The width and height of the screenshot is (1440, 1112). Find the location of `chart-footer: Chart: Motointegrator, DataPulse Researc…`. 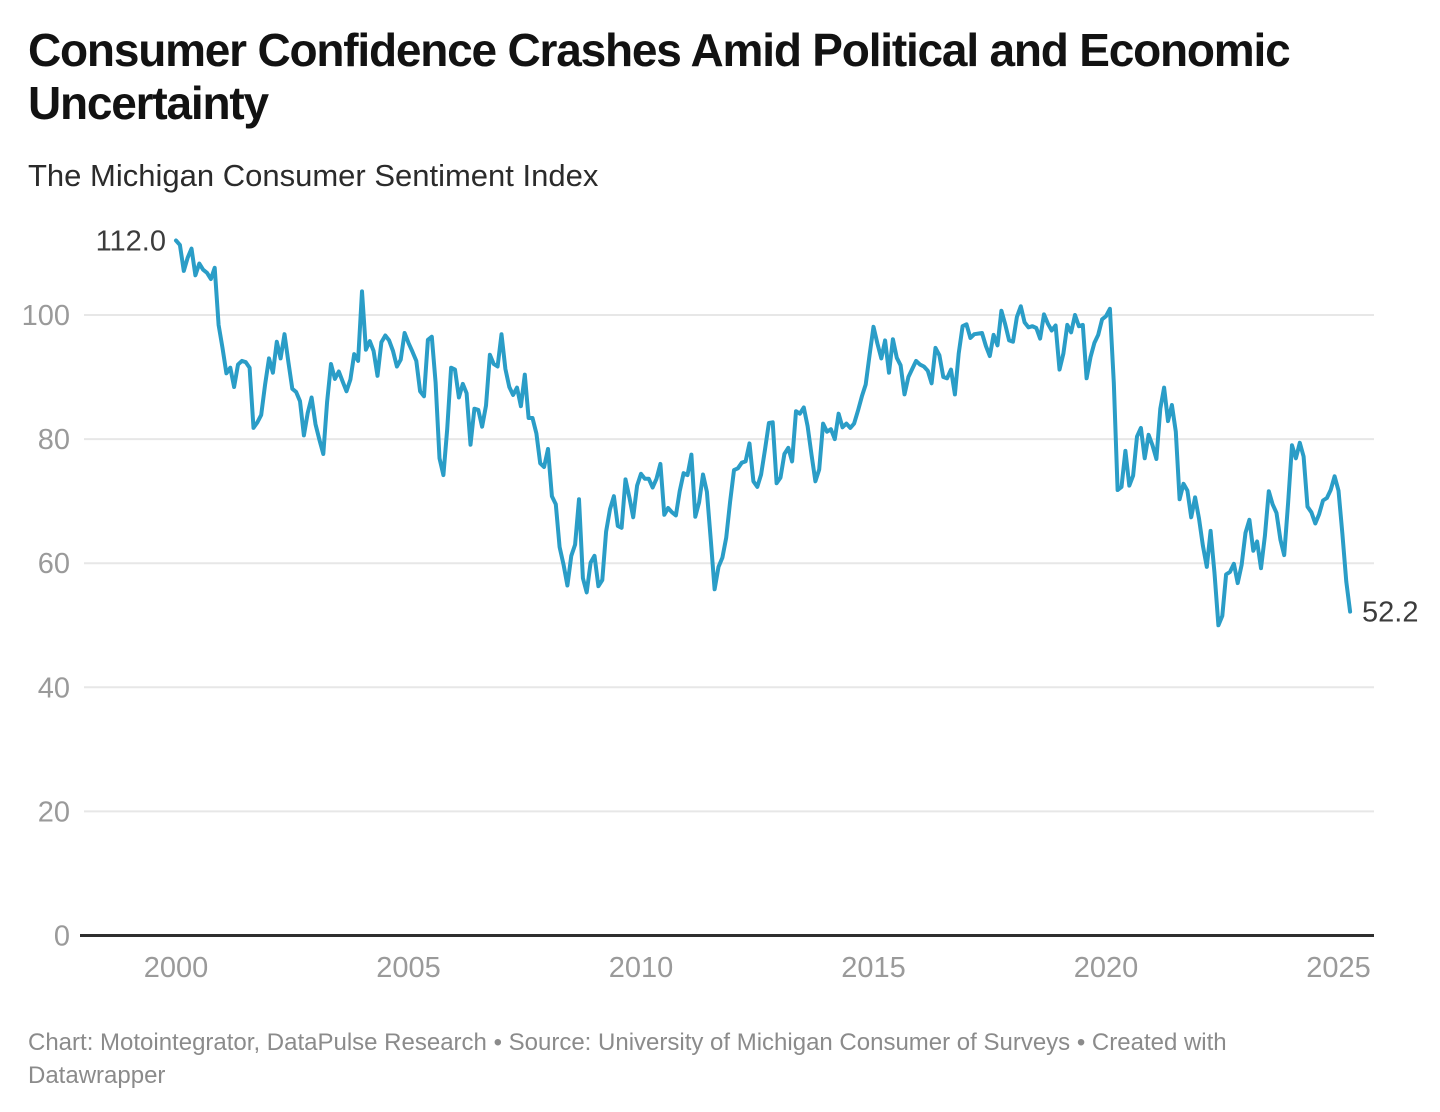

chart-footer: Chart: Motointegrator, DataPulse Researc… is located at coordinates (627, 1059).